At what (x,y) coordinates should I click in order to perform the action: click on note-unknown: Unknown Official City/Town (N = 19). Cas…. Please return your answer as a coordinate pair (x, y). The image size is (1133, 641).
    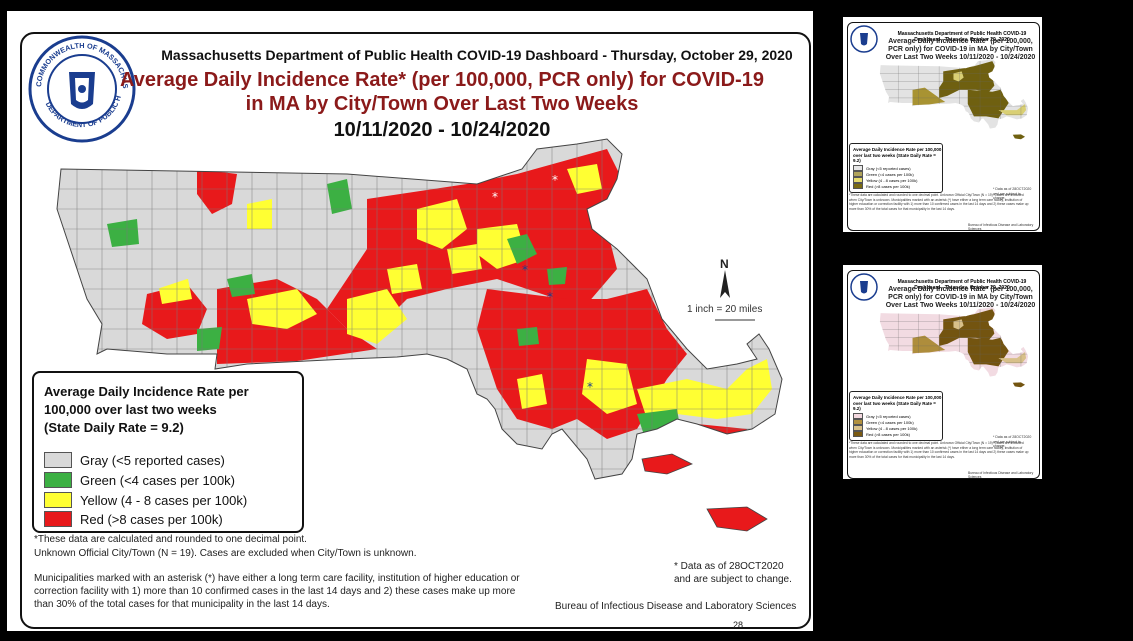
    Looking at the image, I should click on (225, 553).